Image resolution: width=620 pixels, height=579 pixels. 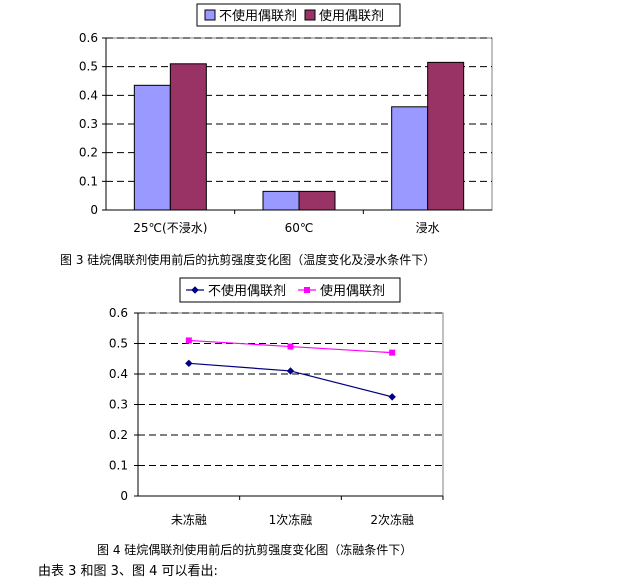 What do you see at coordinates (248, 260) in the screenshot?
I see `figure3-caption: 图 3 硅烷偶联剂使用前后的抗剪强度变化图（温度变化及浸水条件下）` at bounding box center [248, 260].